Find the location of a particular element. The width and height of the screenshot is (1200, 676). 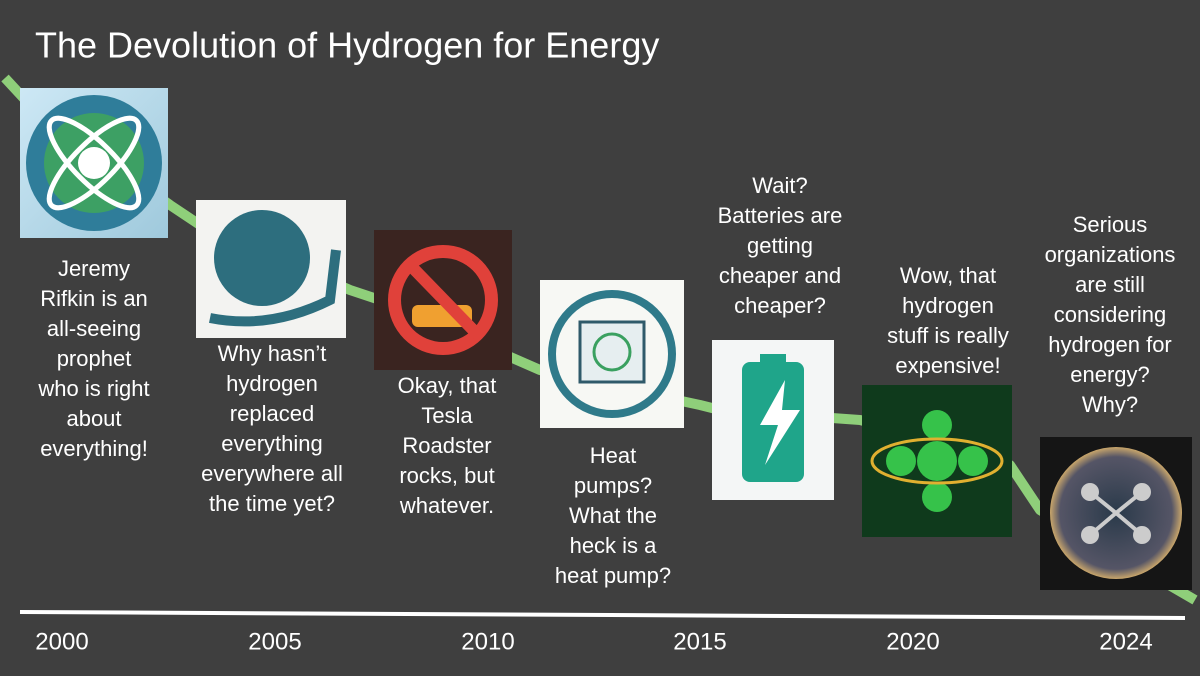

caption-line: Heat is located at coordinates (613, 455).